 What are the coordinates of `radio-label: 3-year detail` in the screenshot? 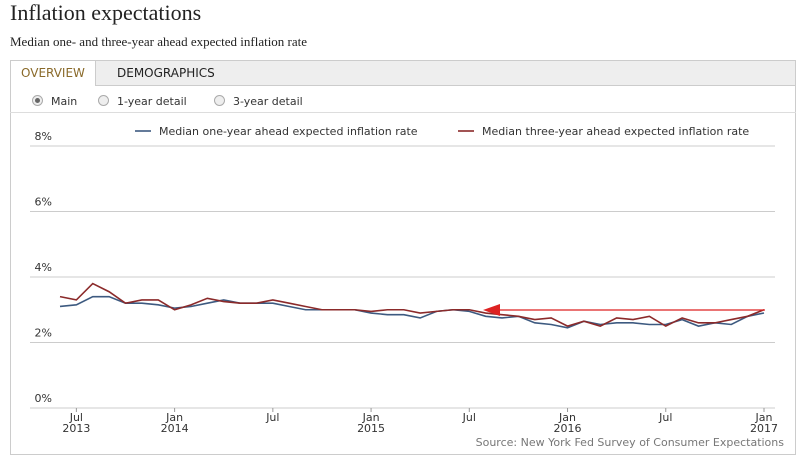 It's located at (268, 101).